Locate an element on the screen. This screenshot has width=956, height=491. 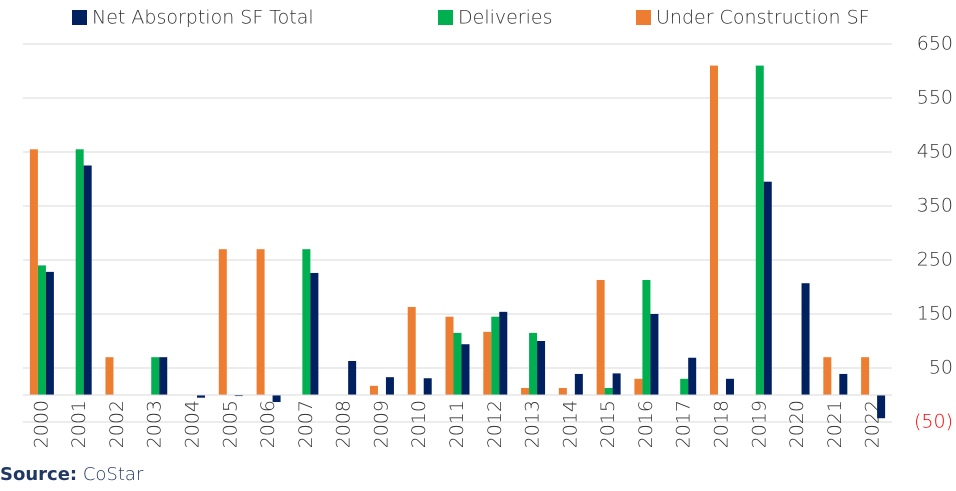
y-tick-label: 50 is located at coordinates (941, 368).